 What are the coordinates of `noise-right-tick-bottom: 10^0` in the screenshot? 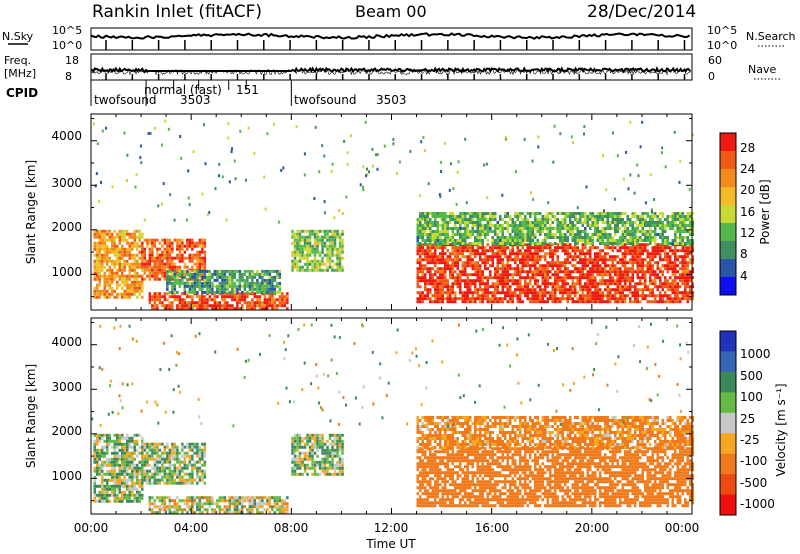 It's located at (722, 45).